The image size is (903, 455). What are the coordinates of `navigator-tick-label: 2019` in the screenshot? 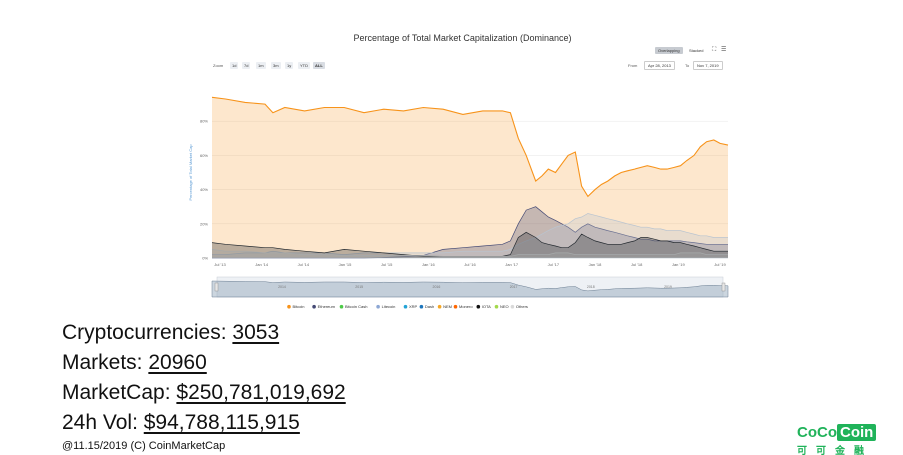 It's located at (668, 287).